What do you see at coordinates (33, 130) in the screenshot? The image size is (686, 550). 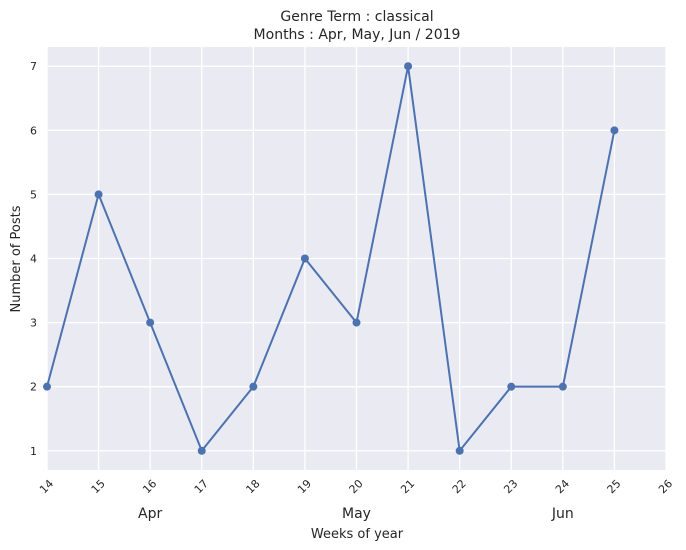 I see `y-tick-label-5: 6` at bounding box center [33, 130].